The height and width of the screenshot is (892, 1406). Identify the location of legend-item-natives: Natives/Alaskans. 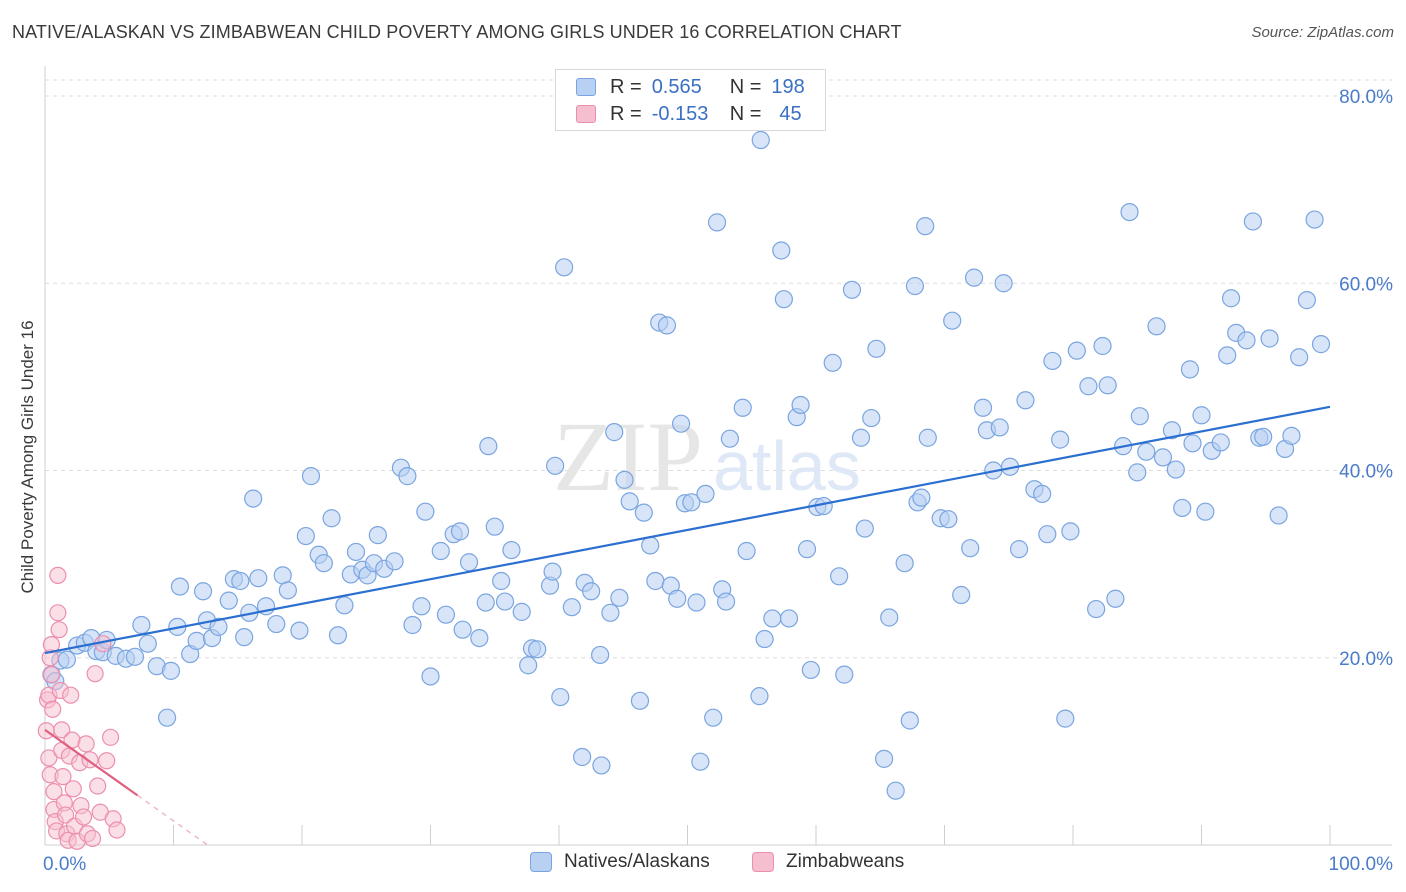
(620, 862).